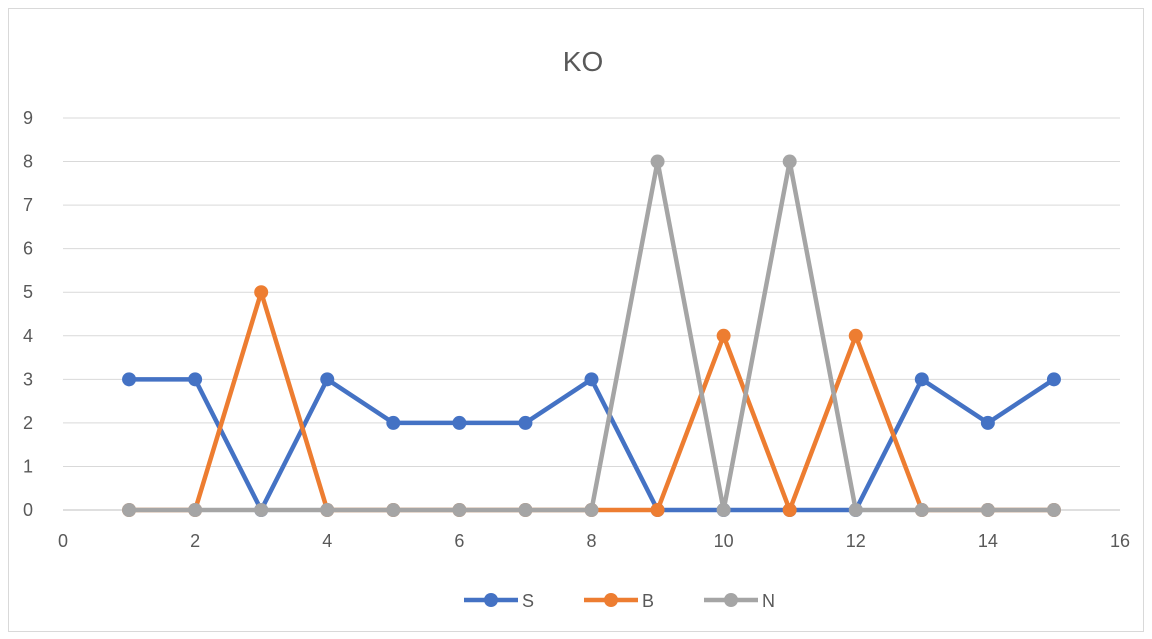 The height and width of the screenshot is (639, 1152). I want to click on y-tick-label: 8, so click(28, 162).